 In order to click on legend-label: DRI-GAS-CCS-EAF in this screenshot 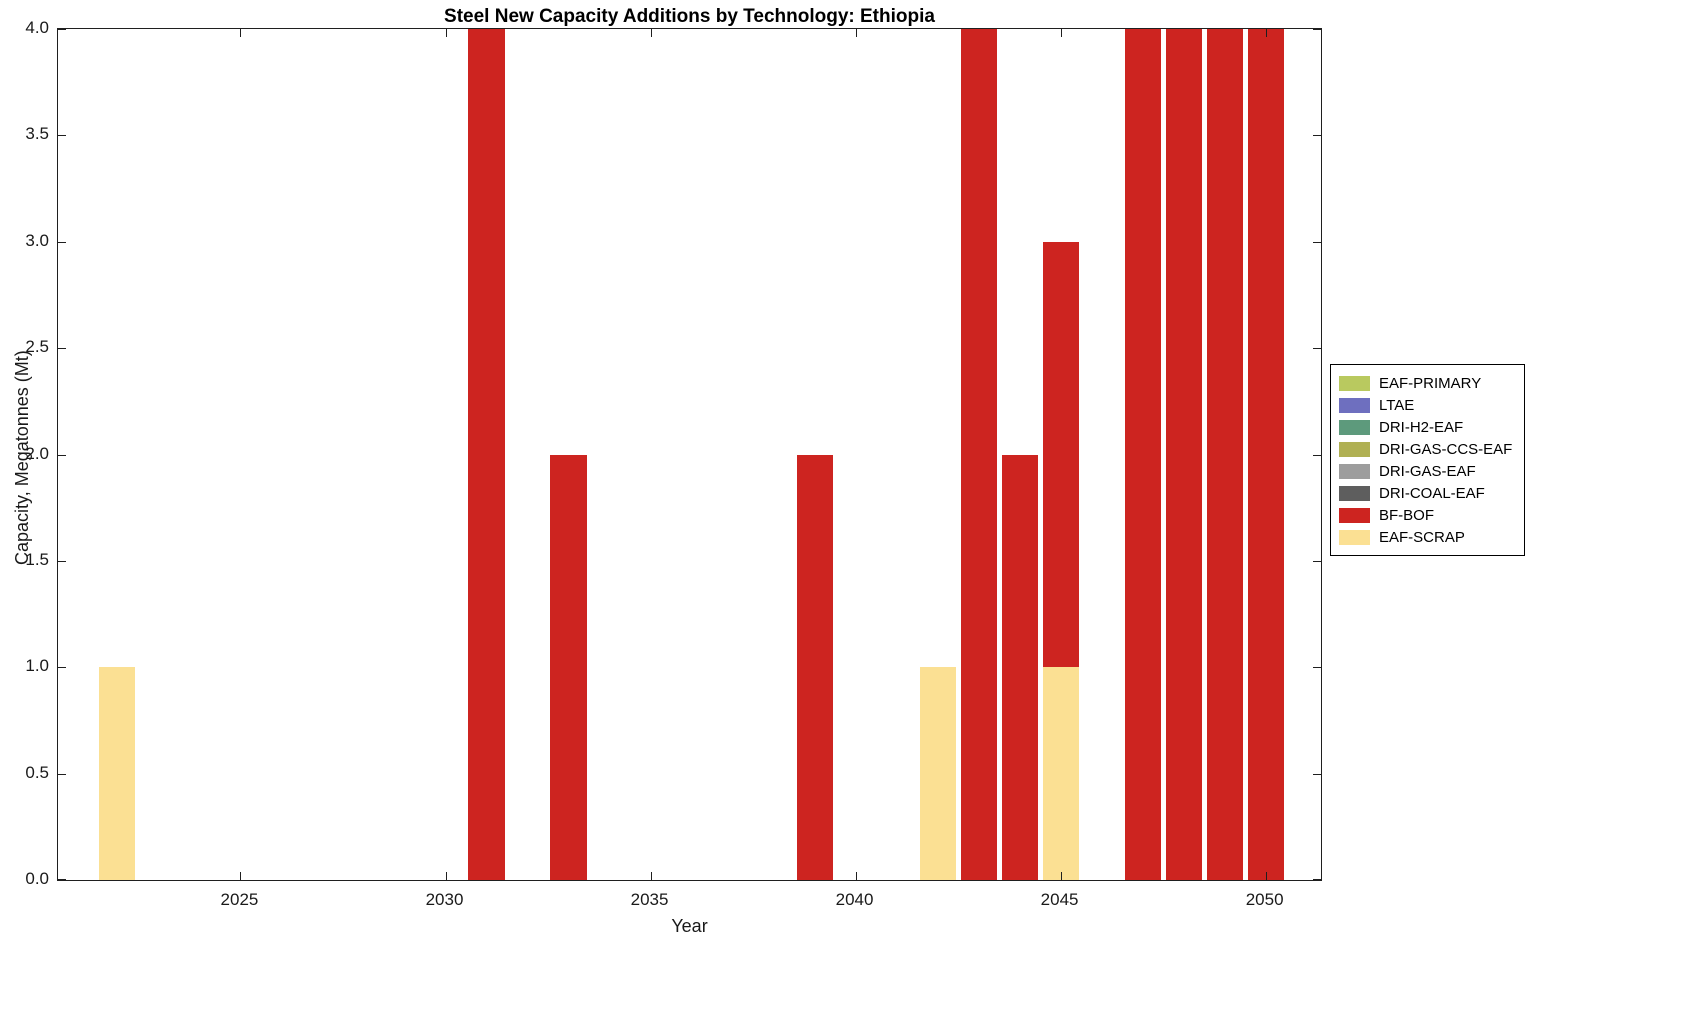, I will do `click(1446, 449)`.